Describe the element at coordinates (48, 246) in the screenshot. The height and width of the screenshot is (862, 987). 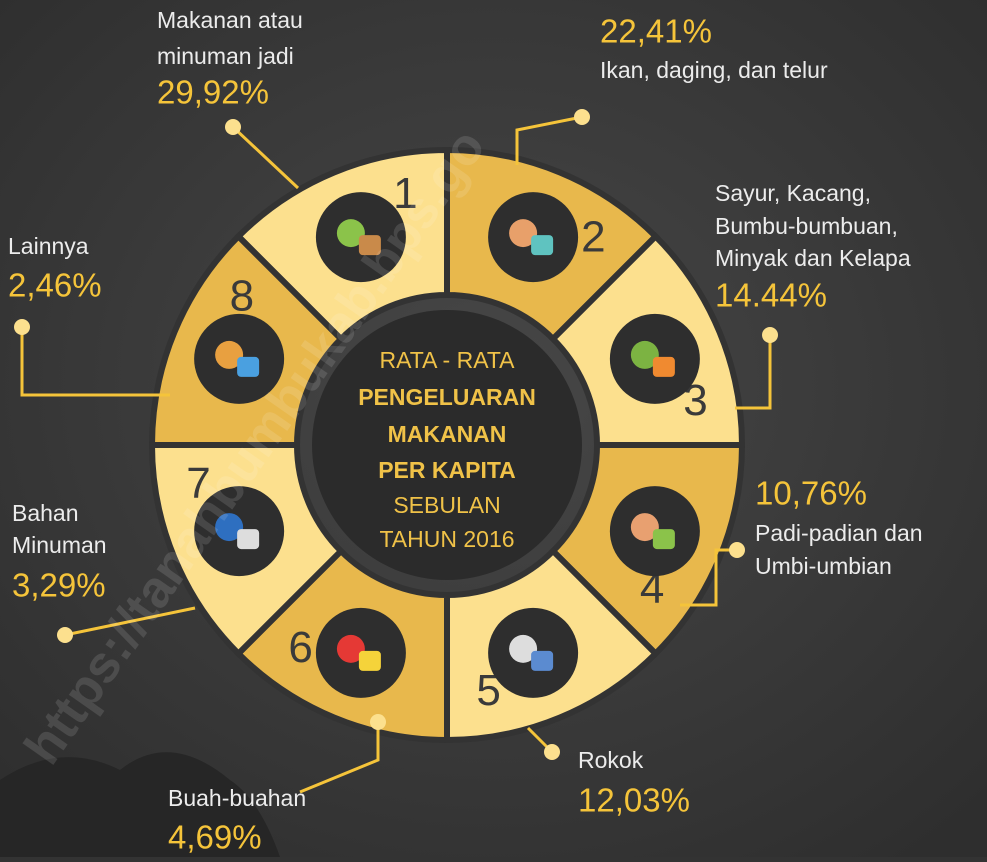
I see `segment-label: Lainnya` at that location.